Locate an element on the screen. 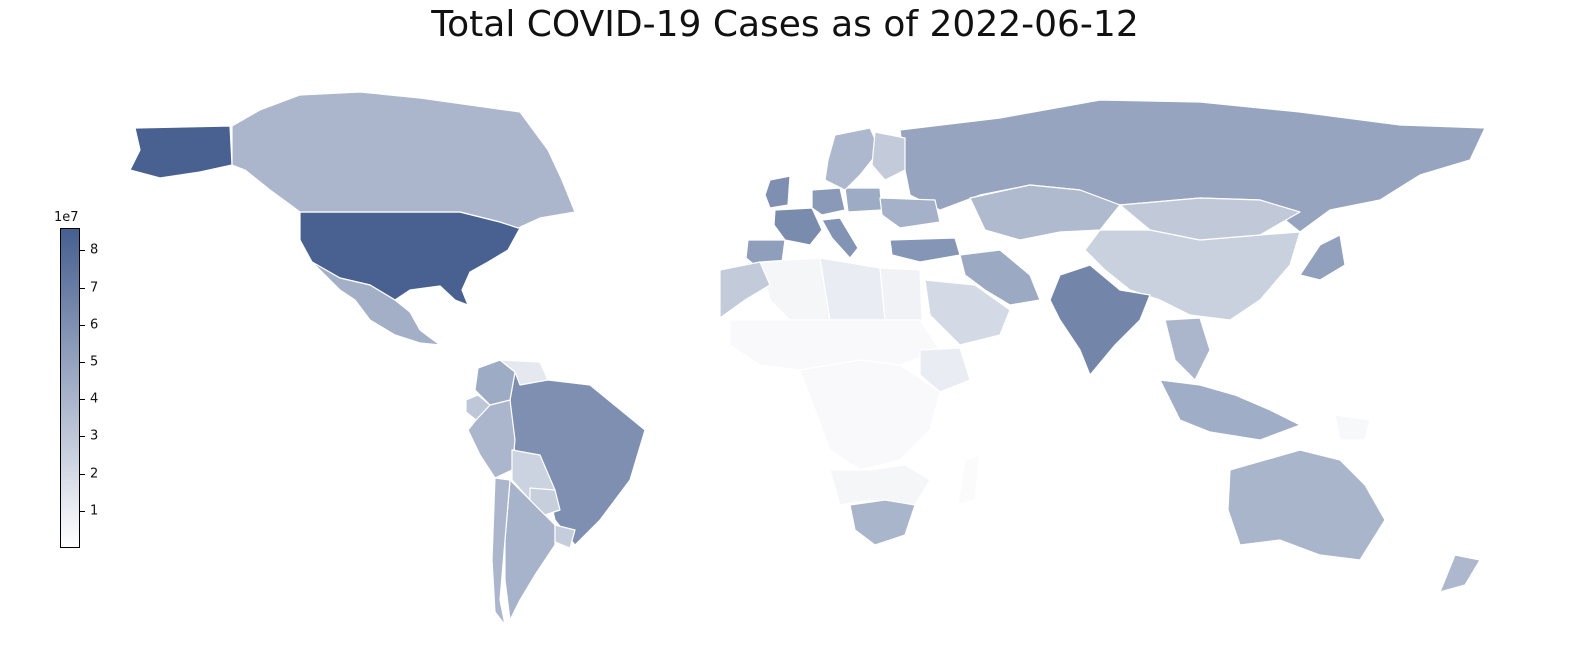 The height and width of the screenshot is (669, 1570). country-algeria: Algeria is located at coordinates (795, 294).